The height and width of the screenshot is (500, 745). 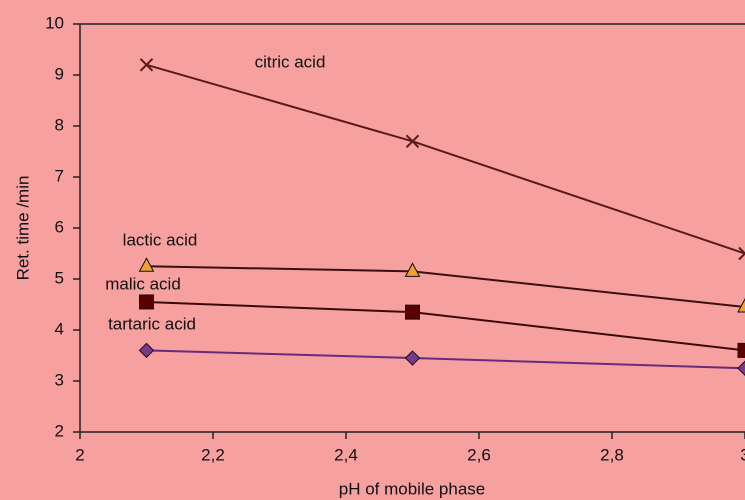 What do you see at coordinates (213, 454) in the screenshot?
I see `x-tick-label: 2,2` at bounding box center [213, 454].